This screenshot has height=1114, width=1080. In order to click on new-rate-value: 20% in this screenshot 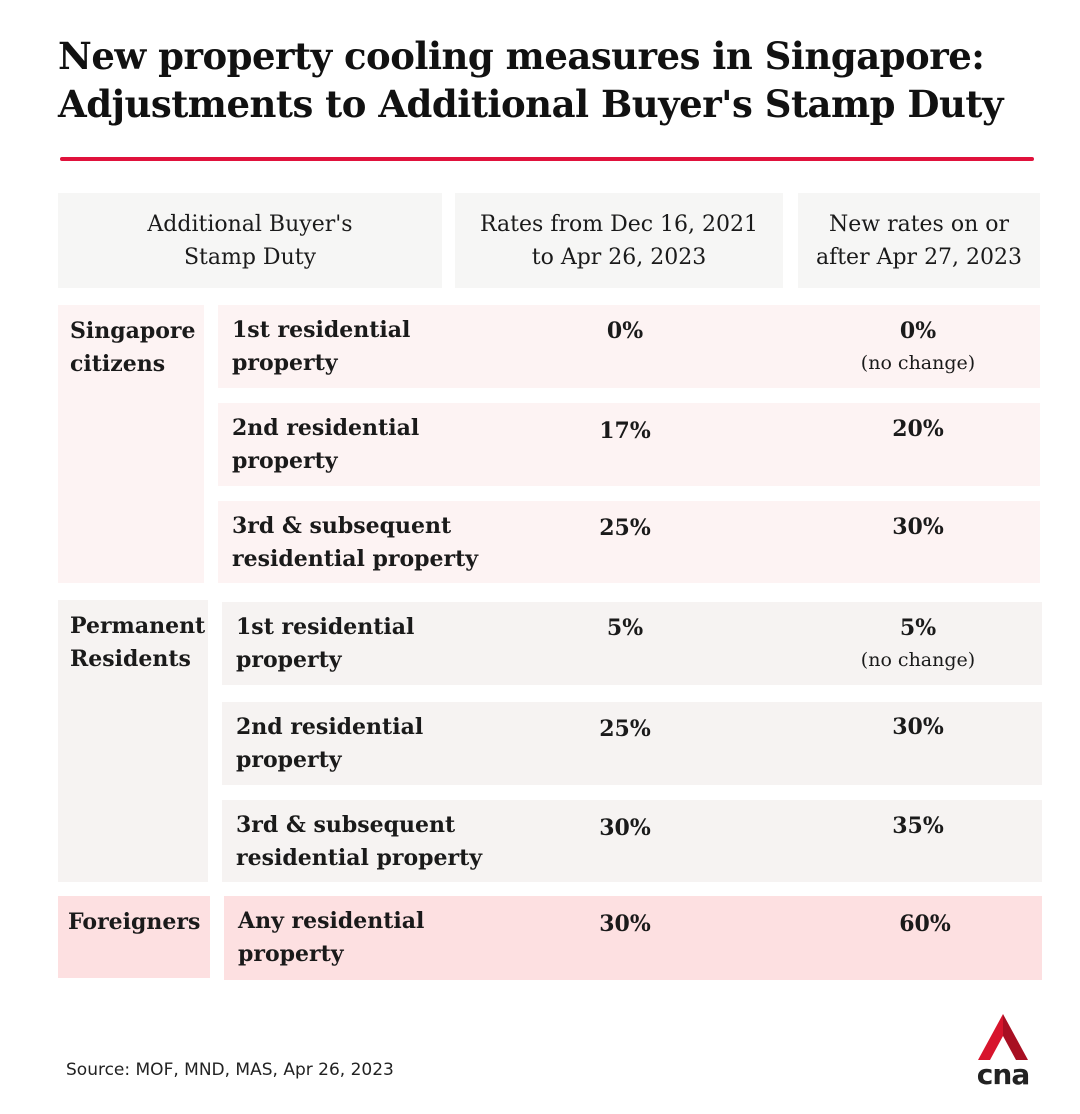, I will do `click(918, 429)`.